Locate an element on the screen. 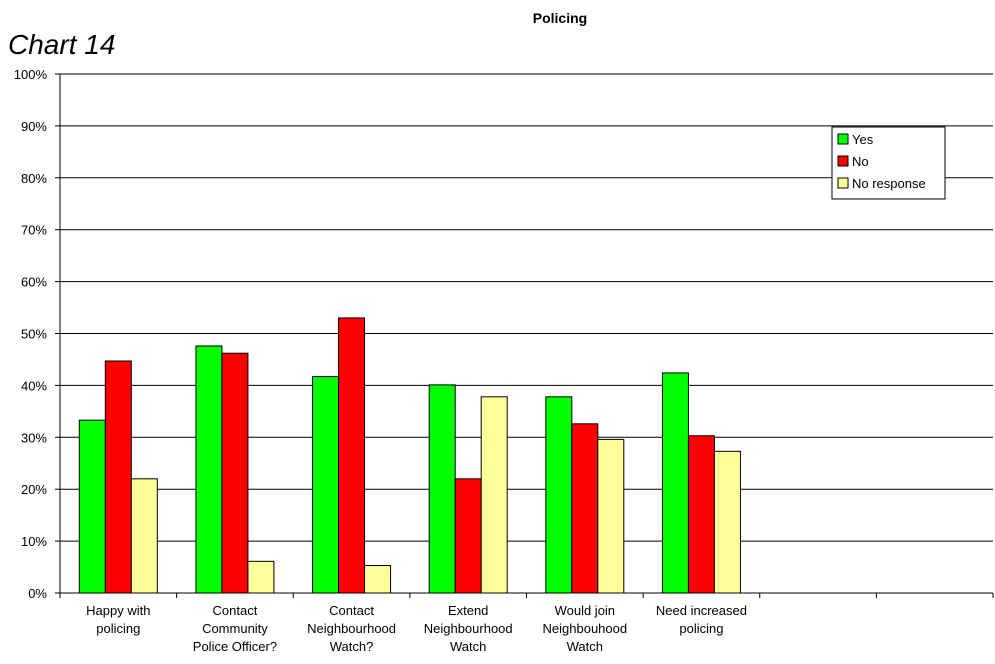 This screenshot has width=995, height=664. x-tick-label: Extend is located at coordinates (468, 610).